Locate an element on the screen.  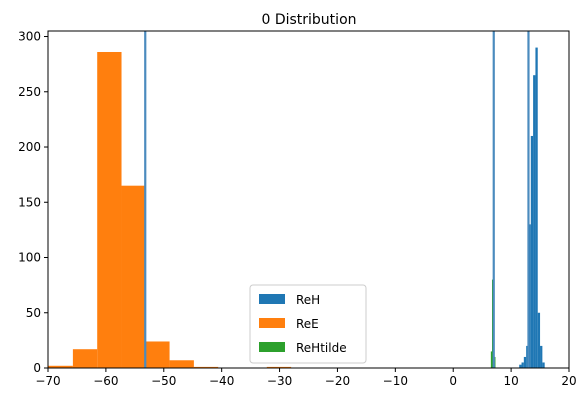
chart-title: 0 Distribution is located at coordinates (308, 20).